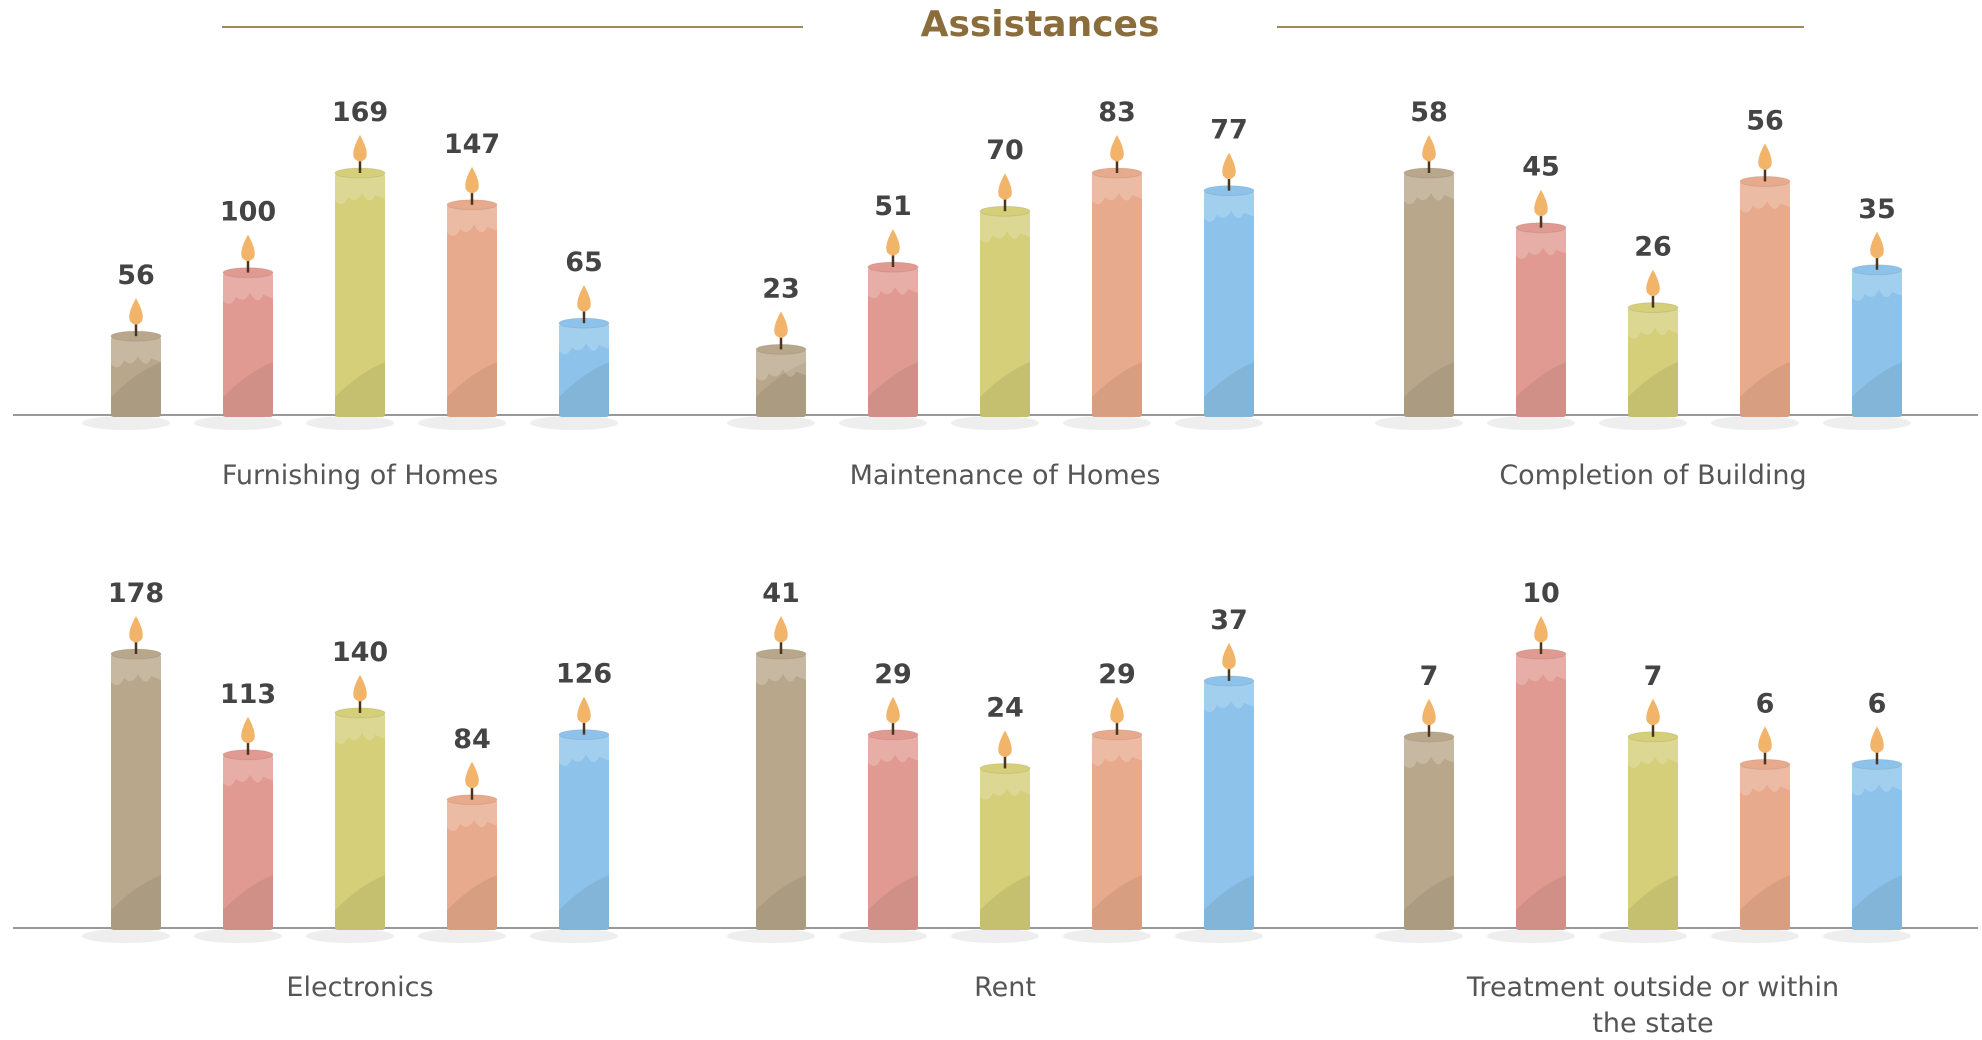  Describe the element at coordinates (248, 212) in the screenshot. I see `value-label: 100` at that location.